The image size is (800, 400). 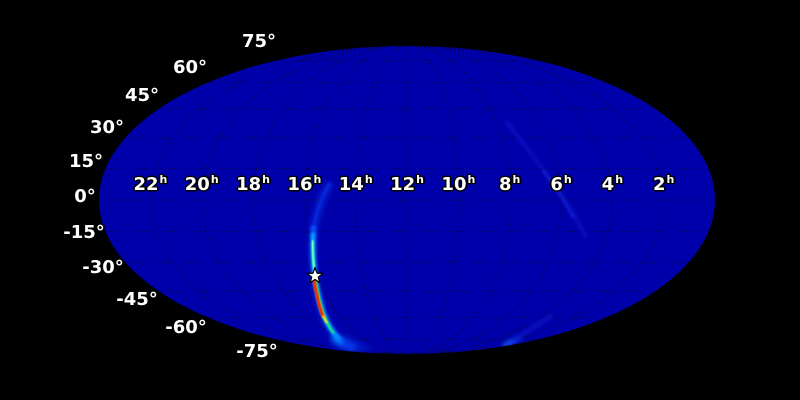 What do you see at coordinates (507, 344) in the screenshot?
I see `faint-streak-south-glow2` at bounding box center [507, 344].